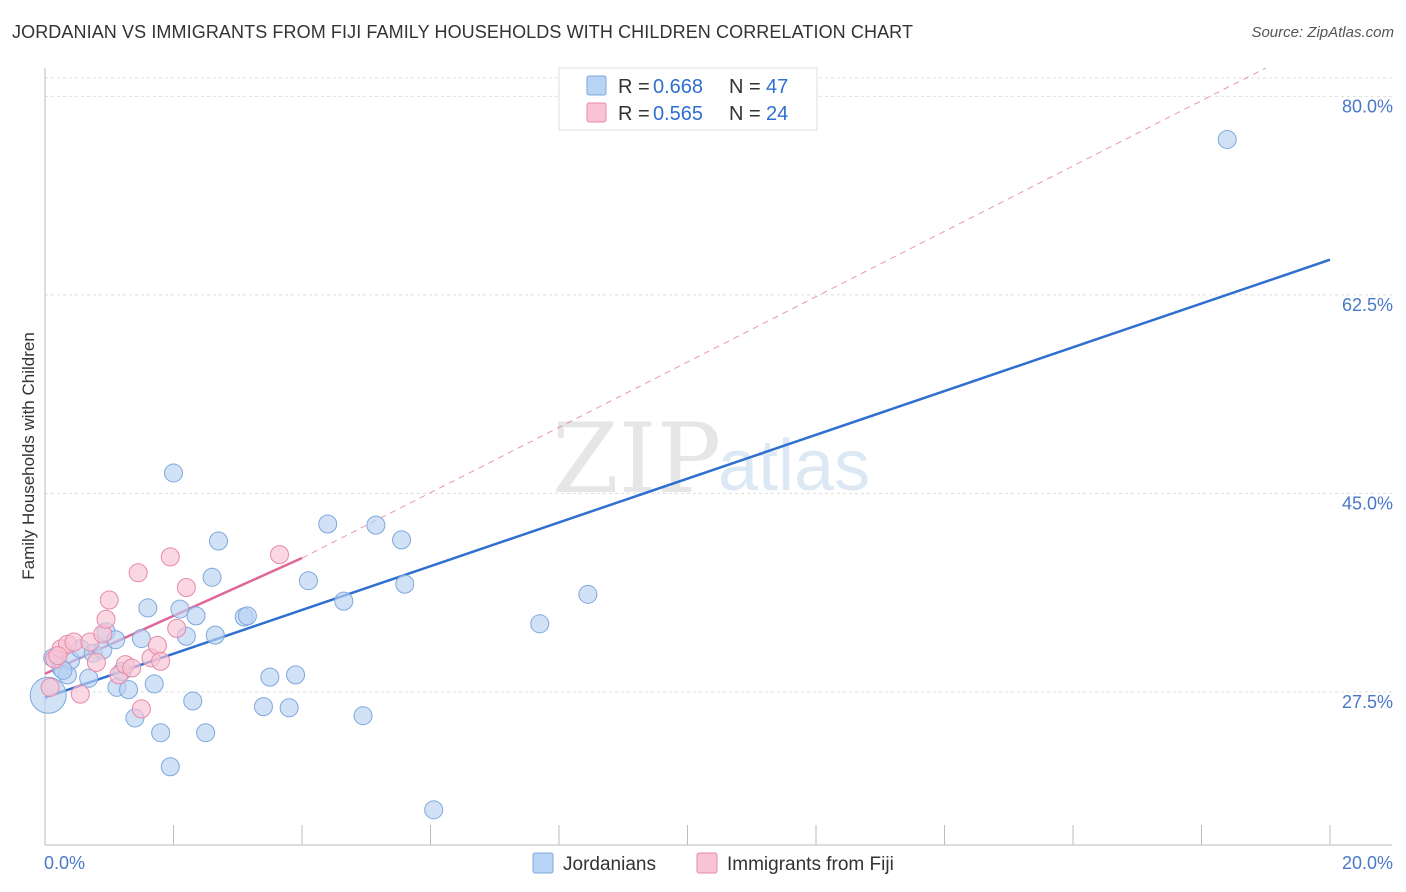  What do you see at coordinates (634, 87) in the screenshot?
I see `legend-r-label-1: R =` at bounding box center [634, 87].